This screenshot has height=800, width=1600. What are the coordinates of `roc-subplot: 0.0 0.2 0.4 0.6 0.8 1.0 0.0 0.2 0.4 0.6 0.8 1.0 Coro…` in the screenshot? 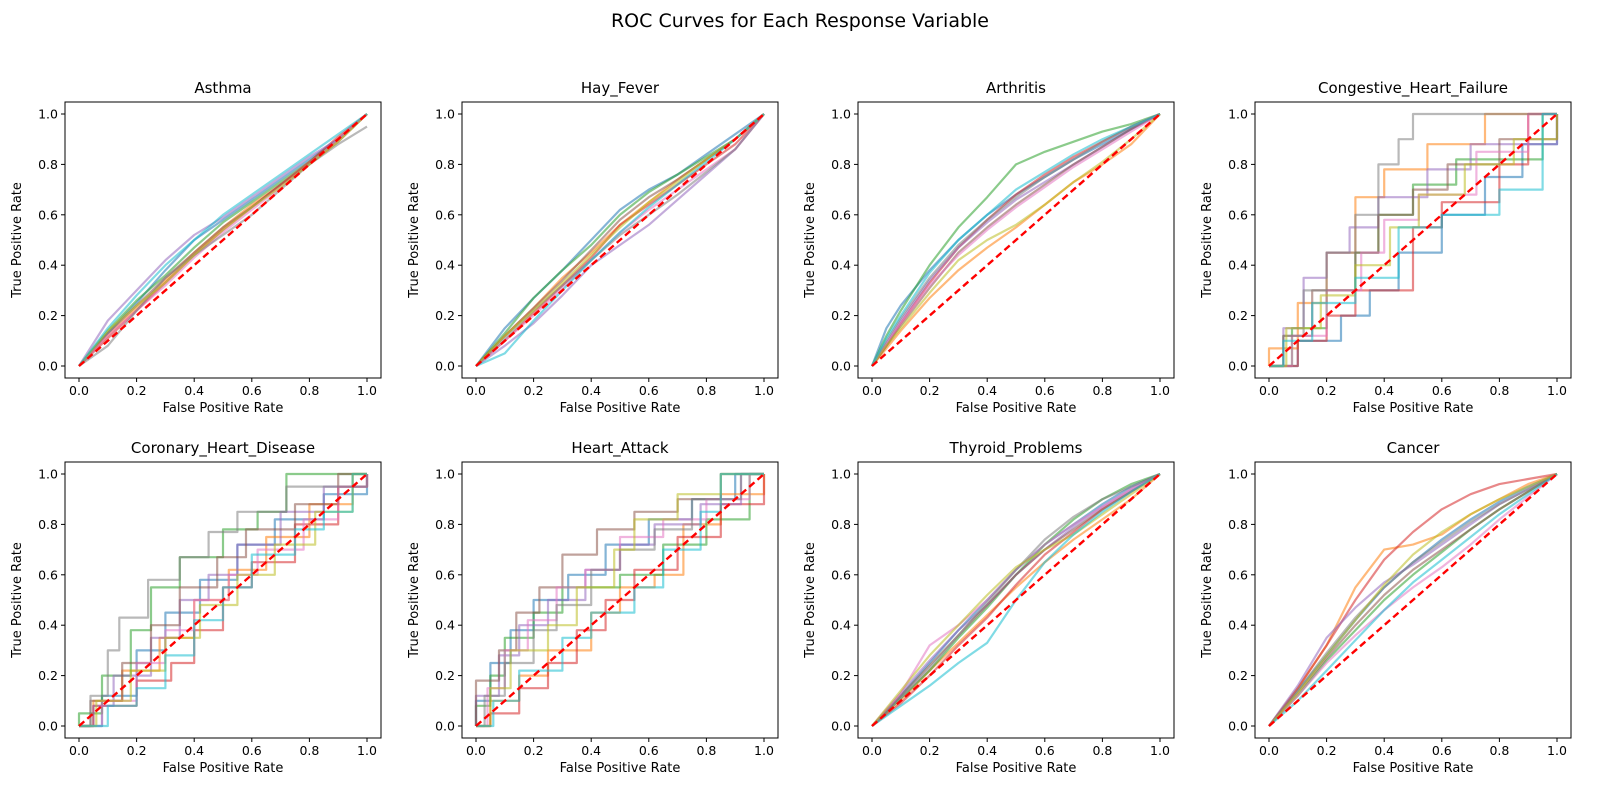 It's located at (196, 607).